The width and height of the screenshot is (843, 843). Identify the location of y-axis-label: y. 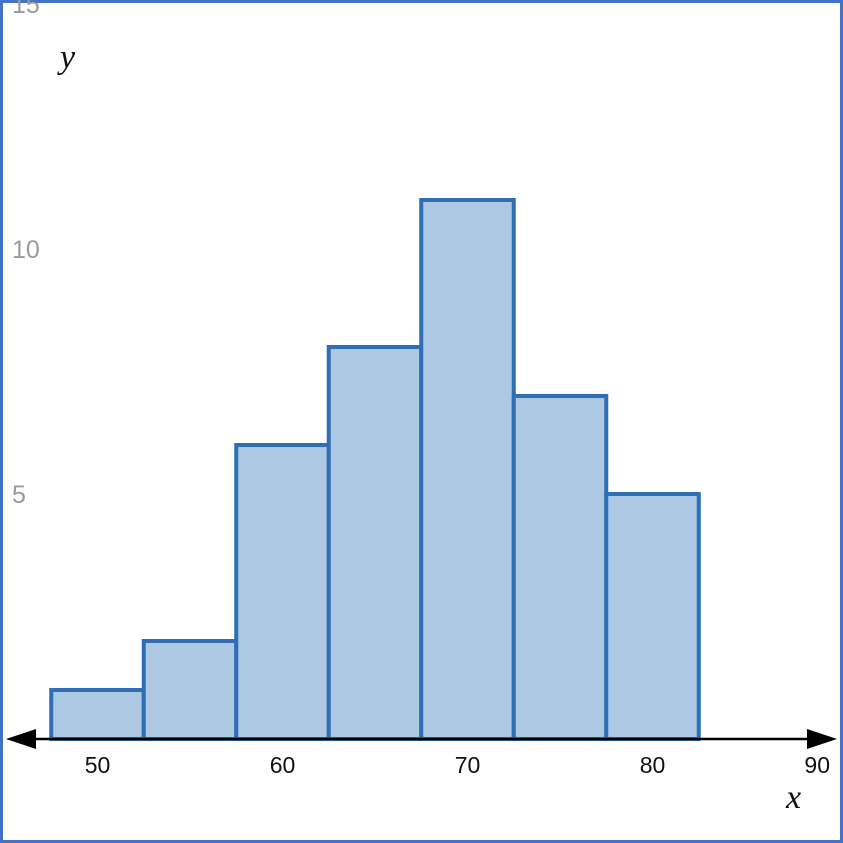
(66, 57).